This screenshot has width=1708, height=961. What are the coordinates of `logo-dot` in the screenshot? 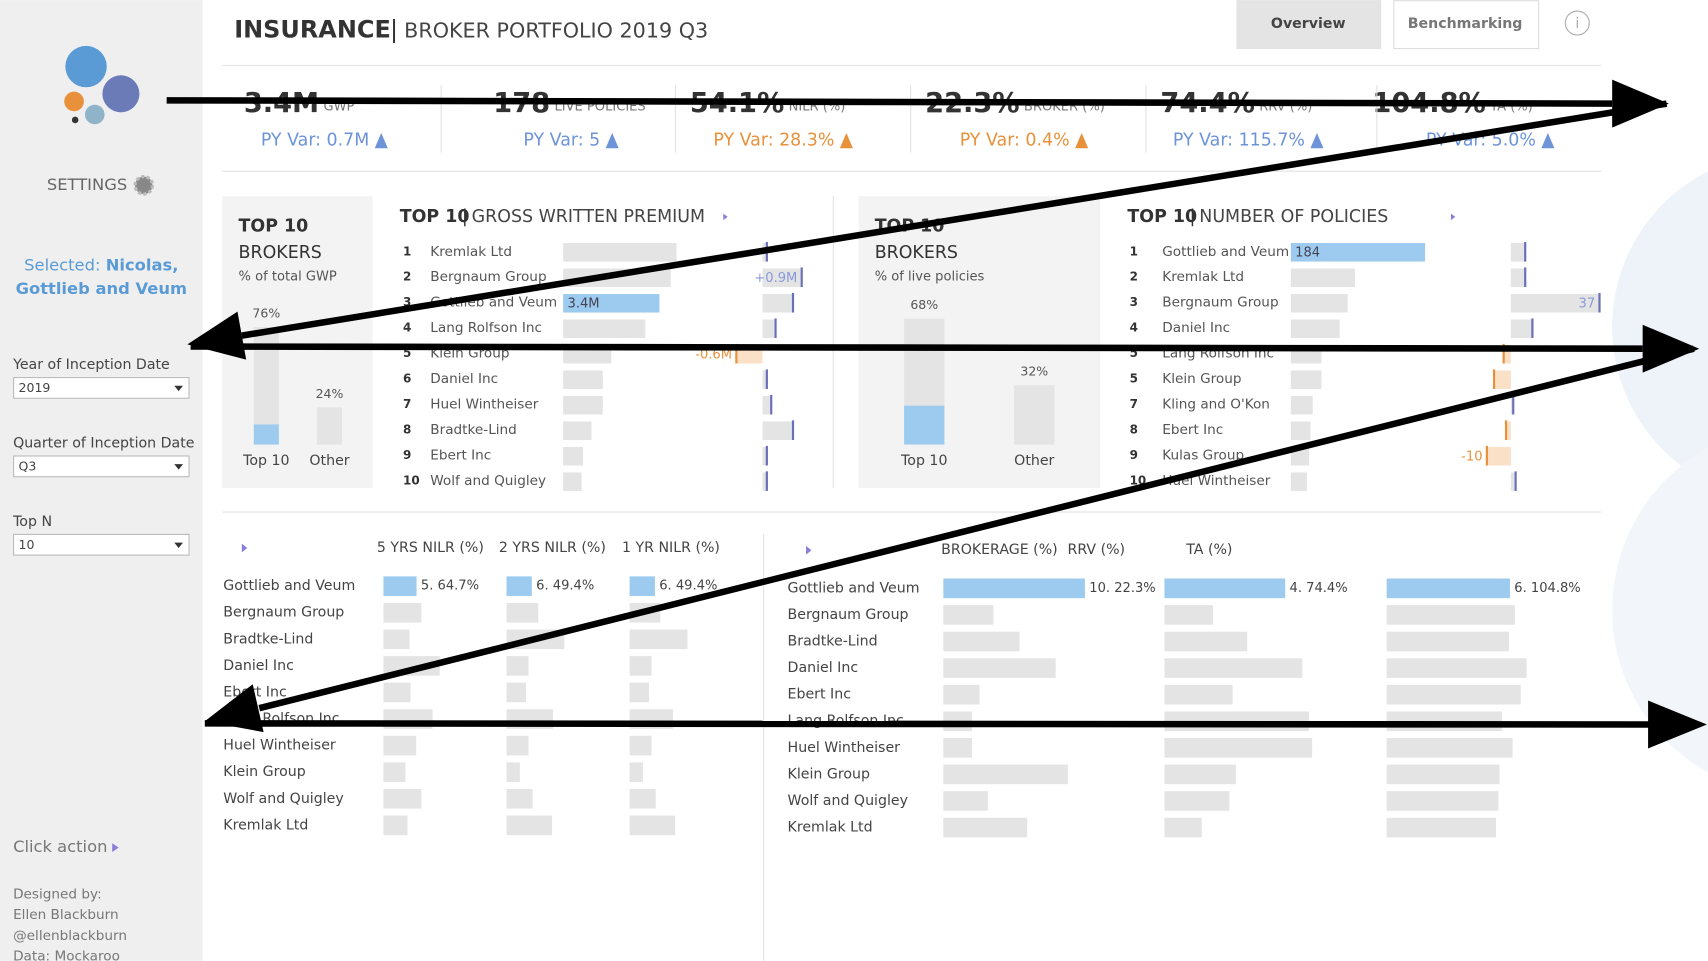 It's located at (75, 120).